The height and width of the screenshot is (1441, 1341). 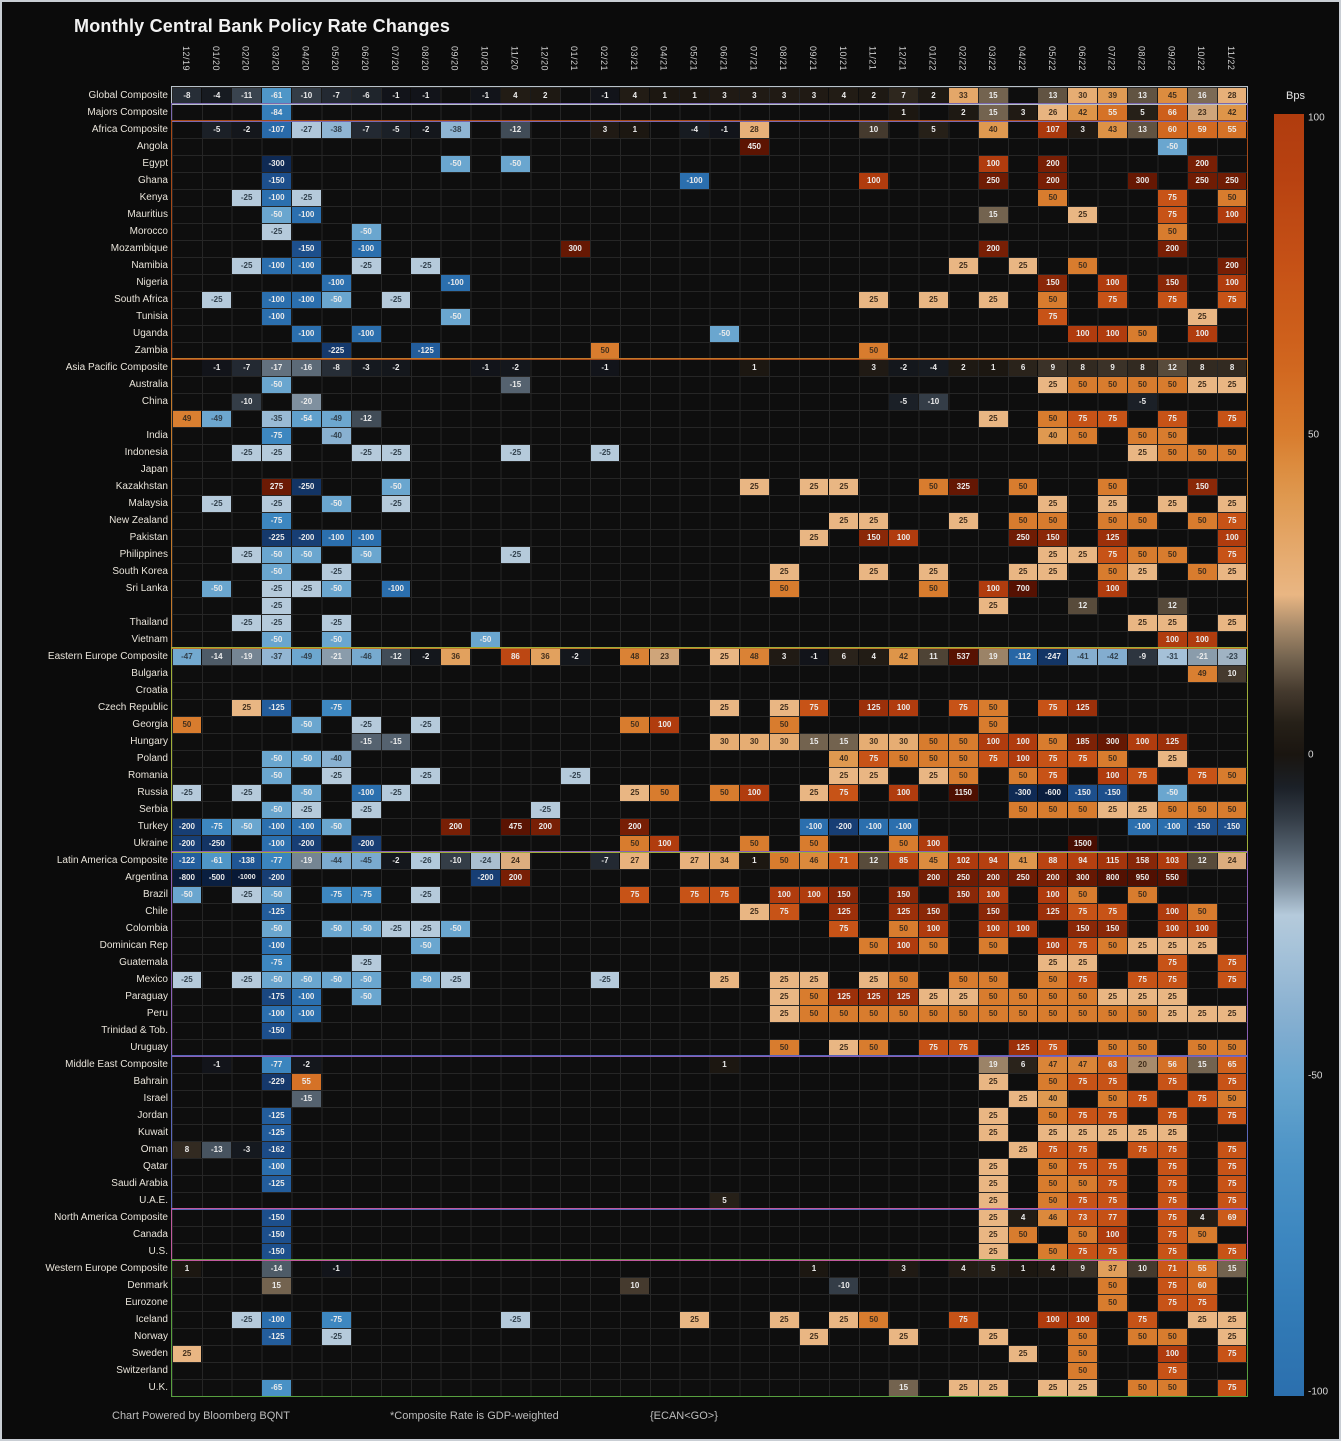 I want to click on heatmap-cell: 2, so click(x=963, y=112).